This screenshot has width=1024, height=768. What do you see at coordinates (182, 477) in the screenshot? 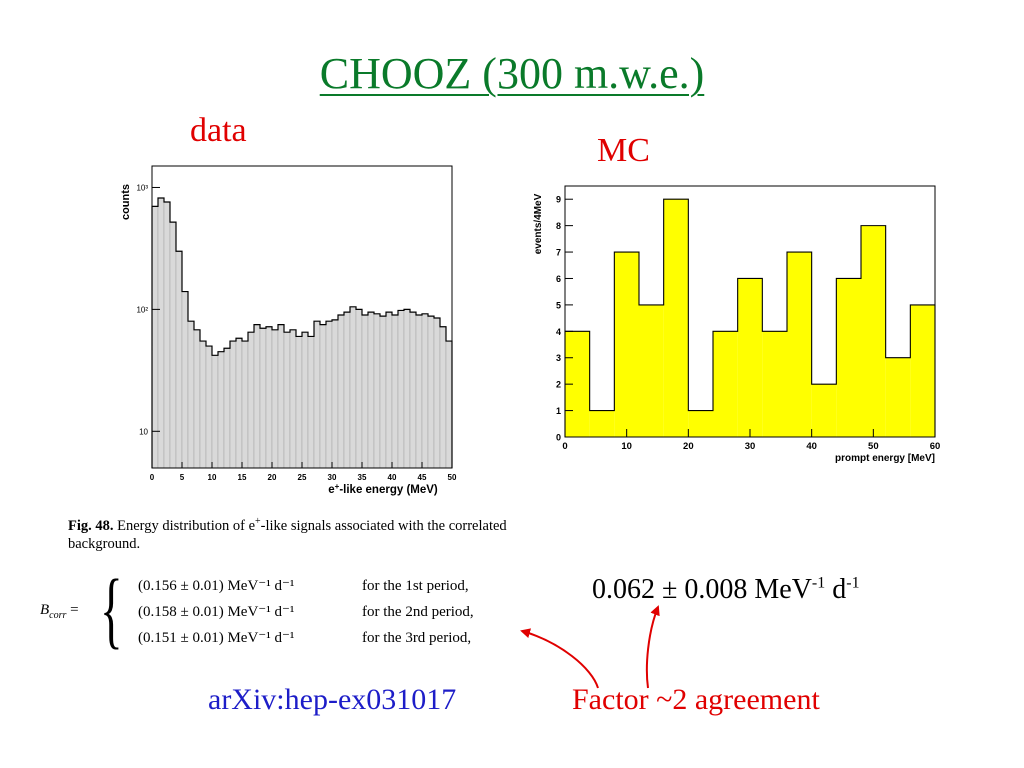
I see `data-xtick-label: 5` at bounding box center [182, 477].